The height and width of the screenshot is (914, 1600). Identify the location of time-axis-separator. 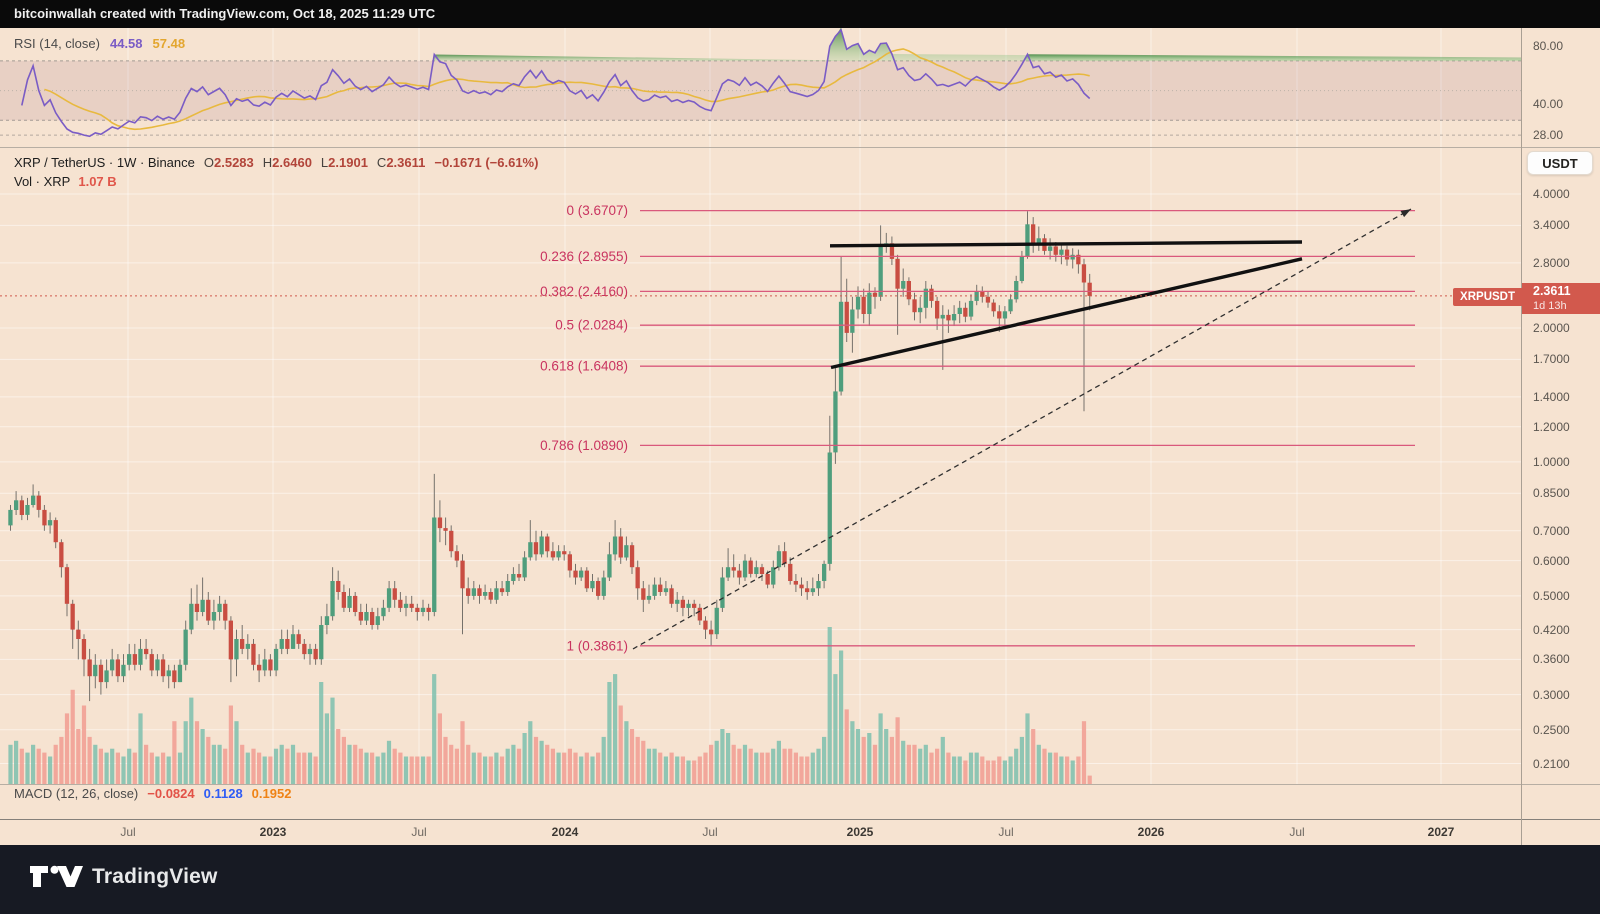
(800, 819).